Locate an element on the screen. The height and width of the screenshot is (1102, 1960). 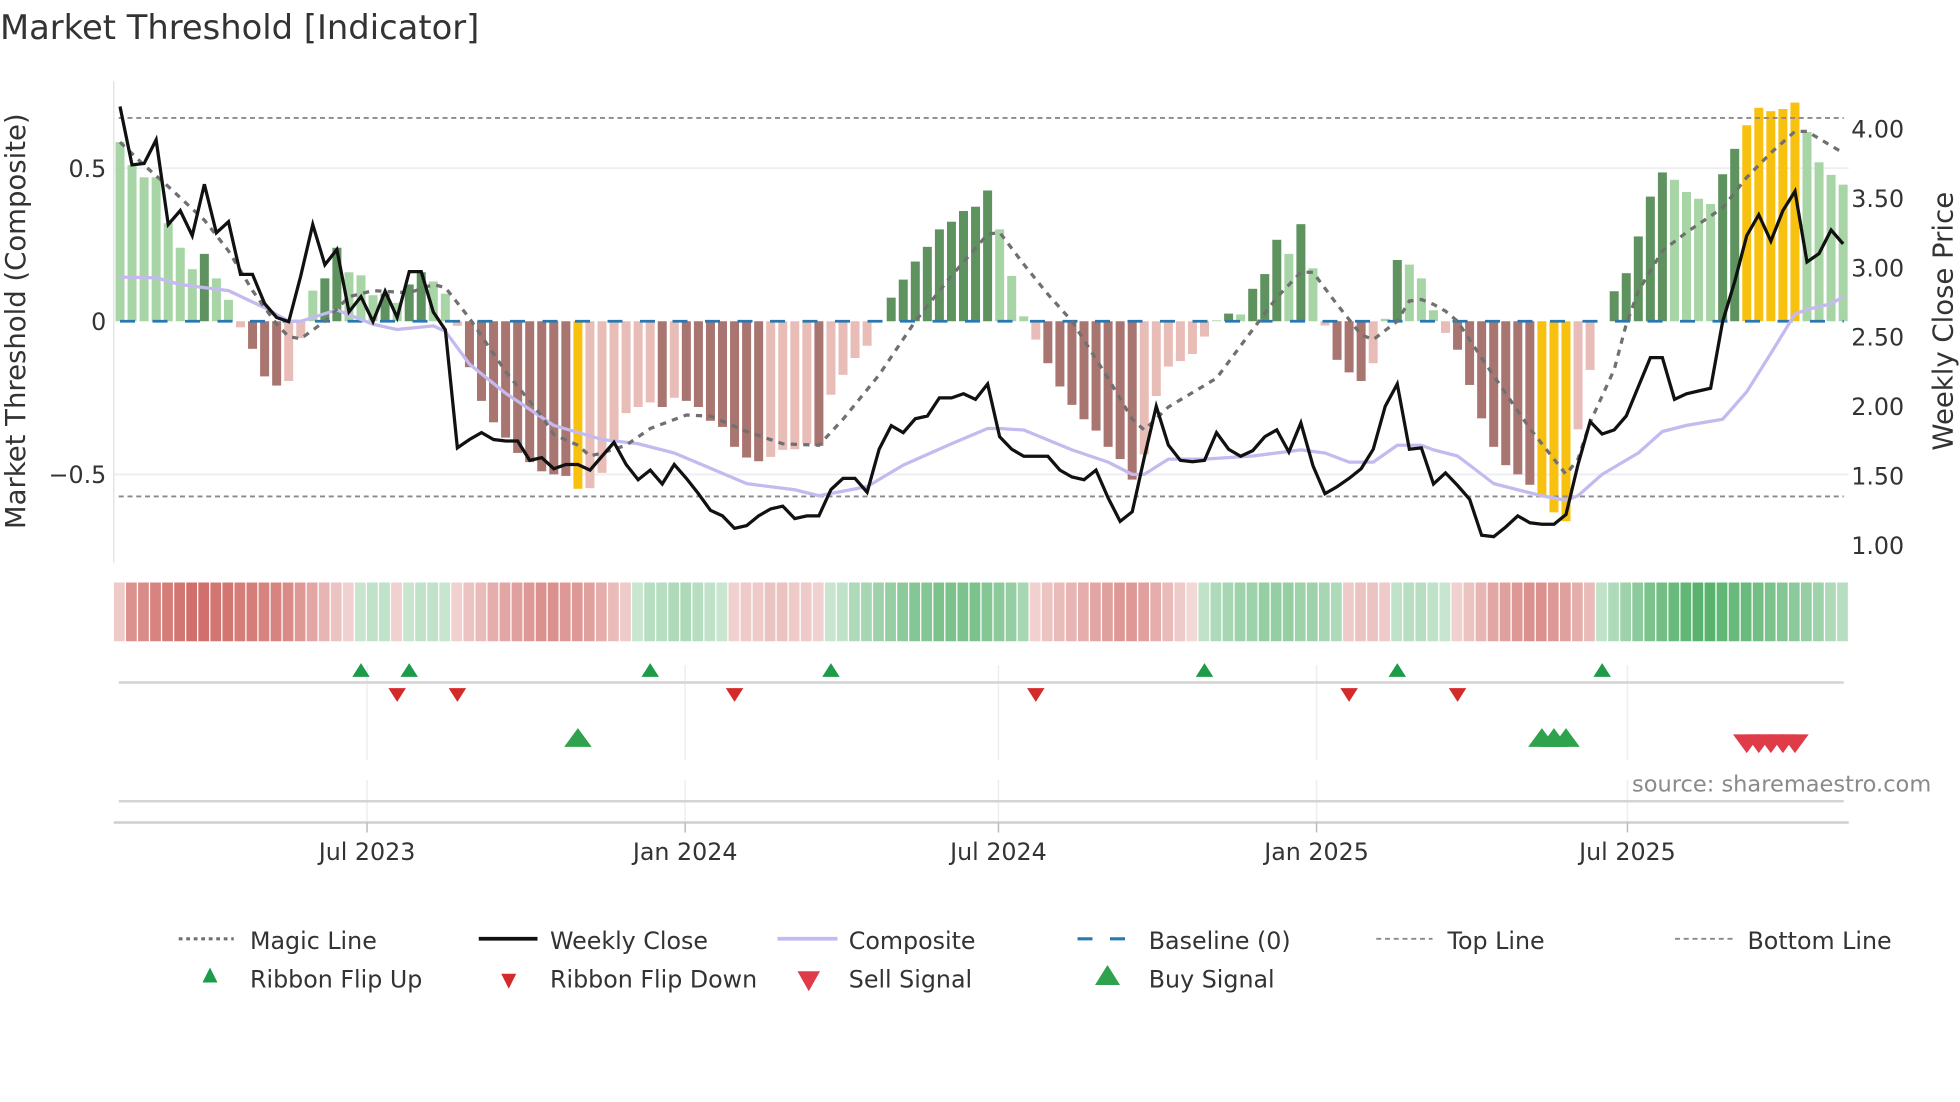
legend-buy-label: Buy Signal is located at coordinates (1212, 980).